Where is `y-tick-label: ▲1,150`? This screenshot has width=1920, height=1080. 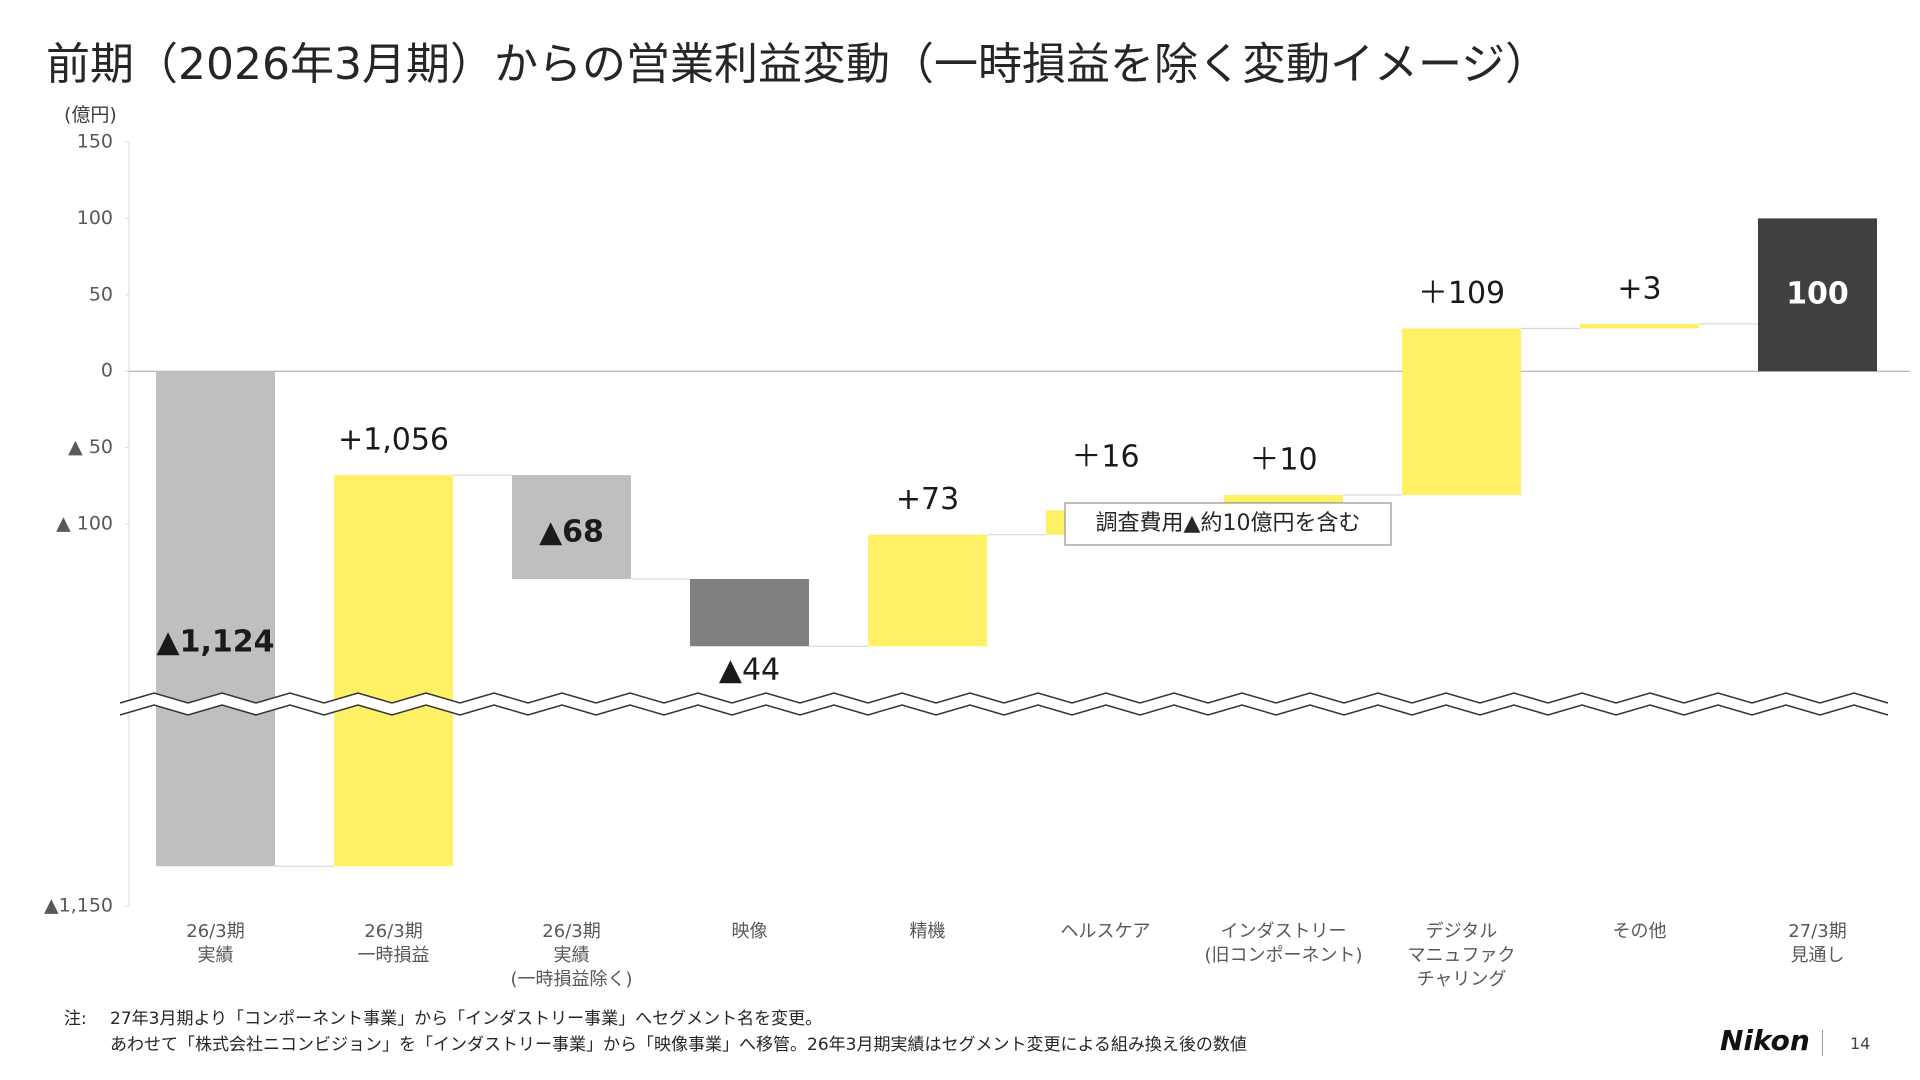
y-tick-label: ▲1,150 is located at coordinates (78, 906).